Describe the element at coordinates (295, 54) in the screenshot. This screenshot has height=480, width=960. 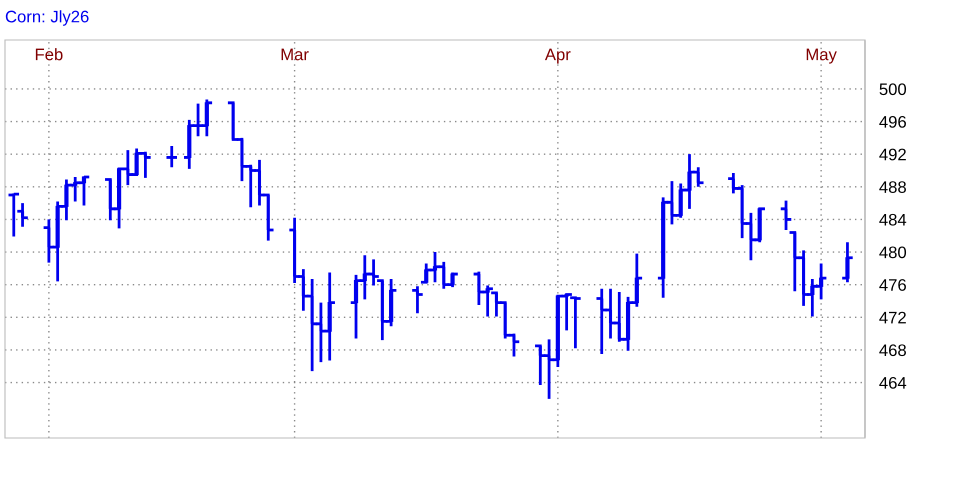
I see `x-tick-label: Mar` at that location.